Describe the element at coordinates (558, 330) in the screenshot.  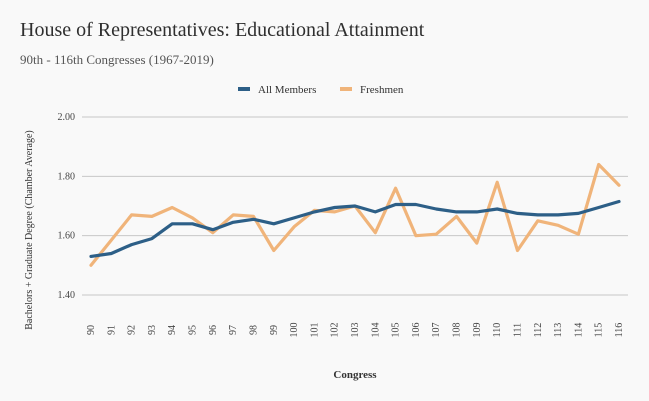
I see `x-tick-label: 113` at that location.